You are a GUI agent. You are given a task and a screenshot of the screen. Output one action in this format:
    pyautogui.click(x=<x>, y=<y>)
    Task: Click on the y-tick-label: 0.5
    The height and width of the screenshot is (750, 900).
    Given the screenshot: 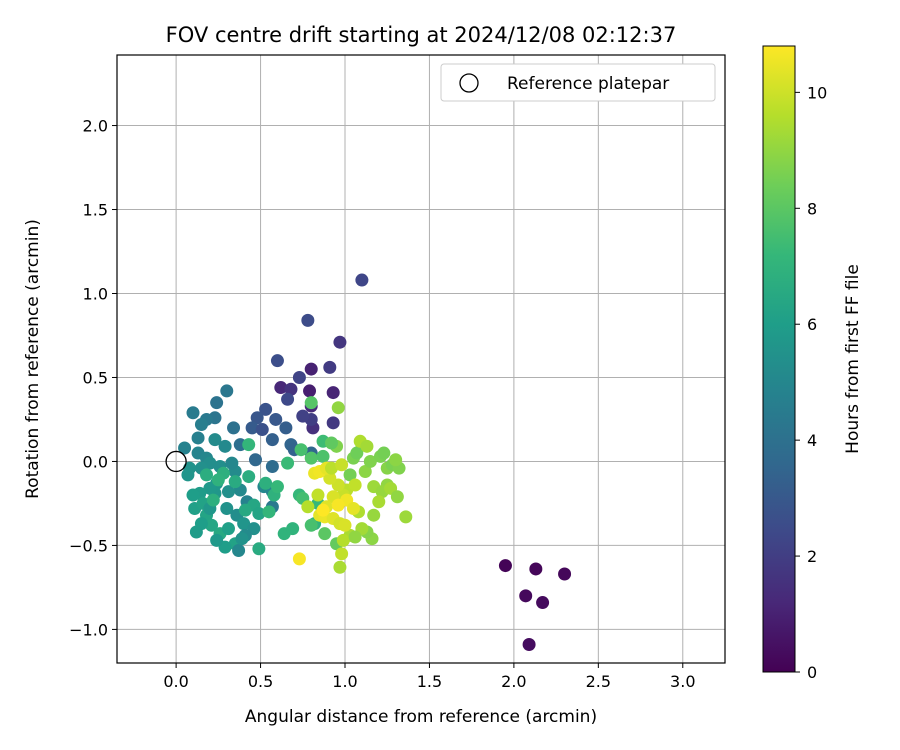 What is the action you would take?
    pyautogui.click(x=95, y=377)
    